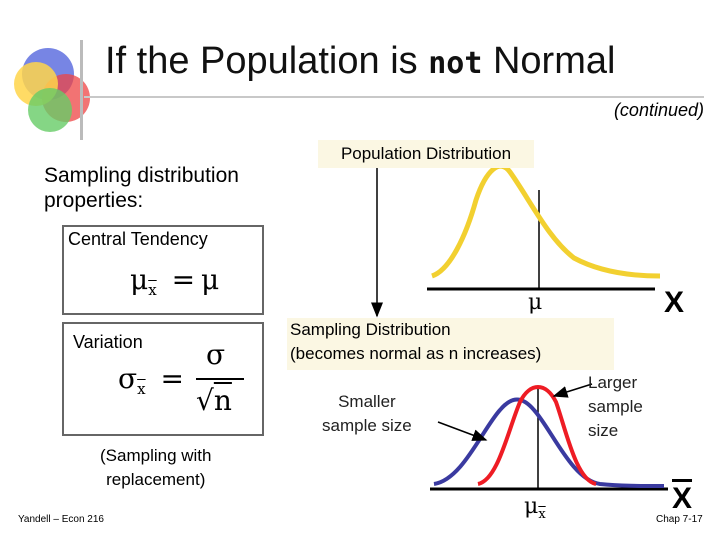 The height and width of the screenshot is (540, 720). Describe the element at coordinates (674, 302) in the screenshot. I see `population-x: X` at that location.